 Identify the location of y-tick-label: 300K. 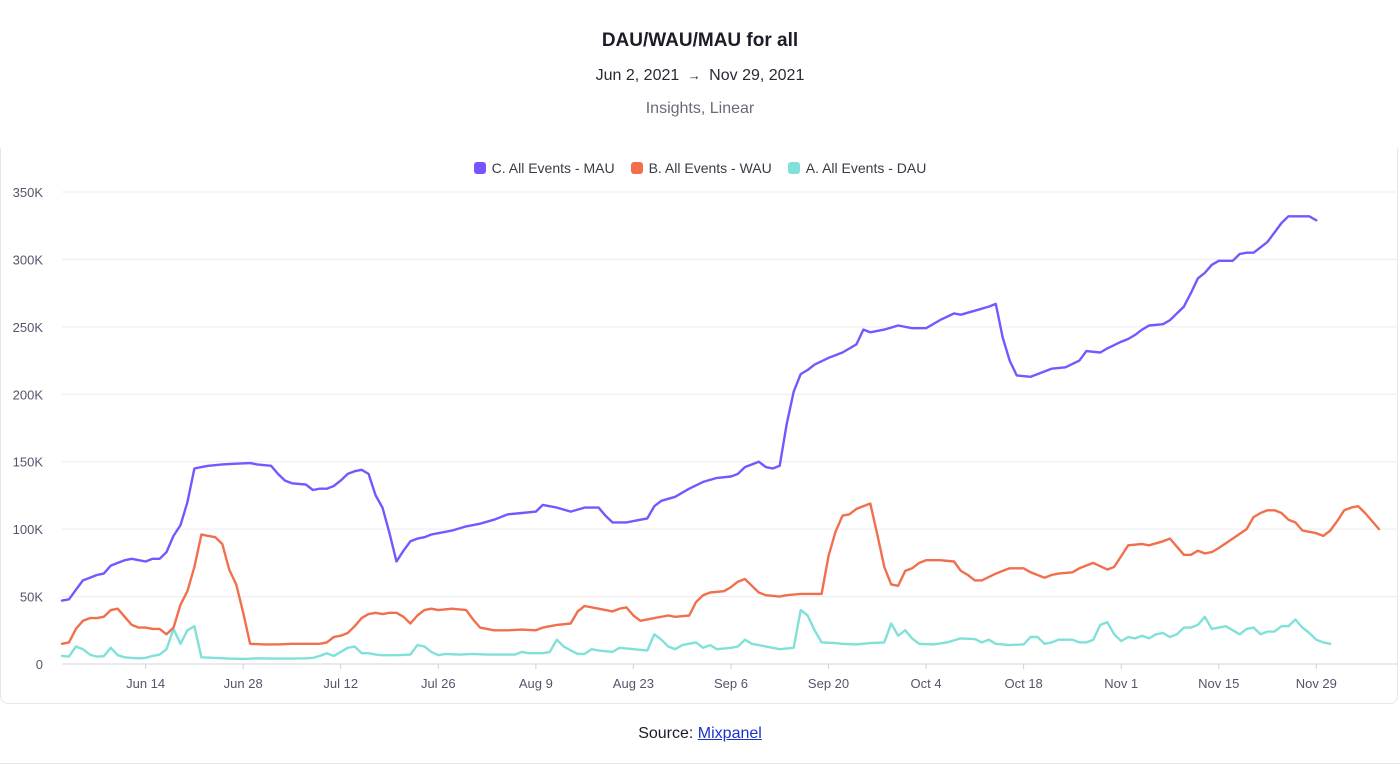
(28, 259).